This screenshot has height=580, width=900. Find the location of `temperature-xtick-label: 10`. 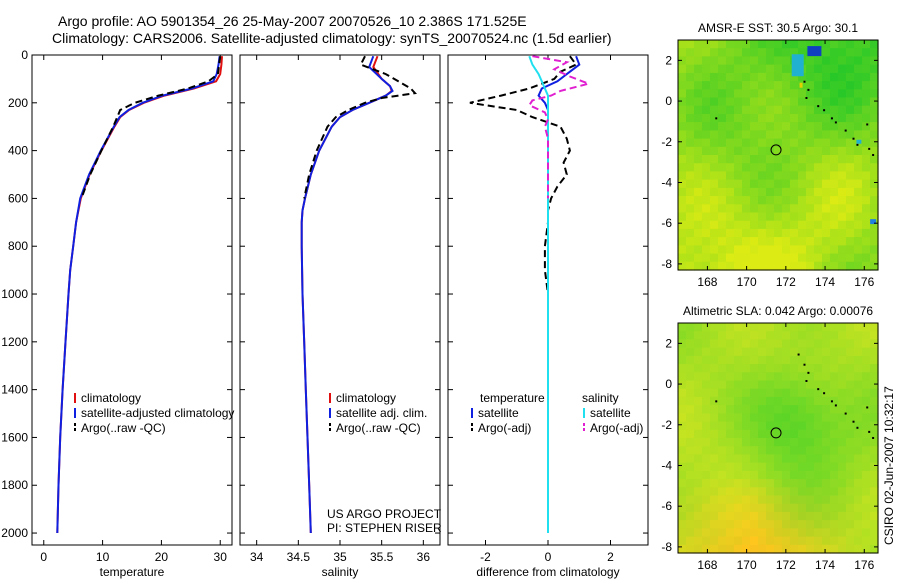

temperature-xtick-label: 10 is located at coordinates (103, 557).